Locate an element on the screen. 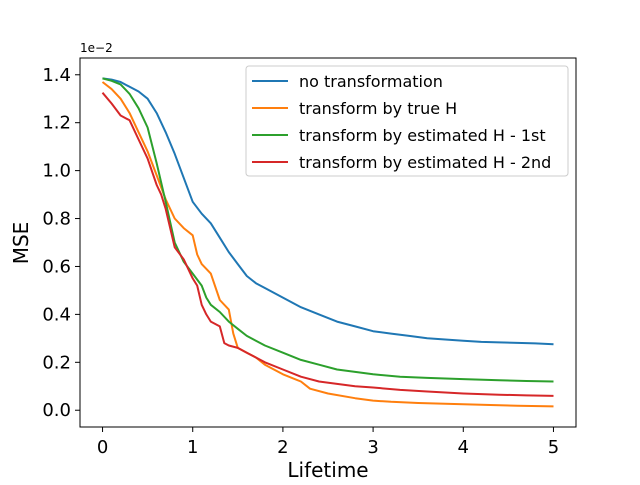 This screenshot has height=485, width=640. x-tick-label: 0 is located at coordinates (102, 447).